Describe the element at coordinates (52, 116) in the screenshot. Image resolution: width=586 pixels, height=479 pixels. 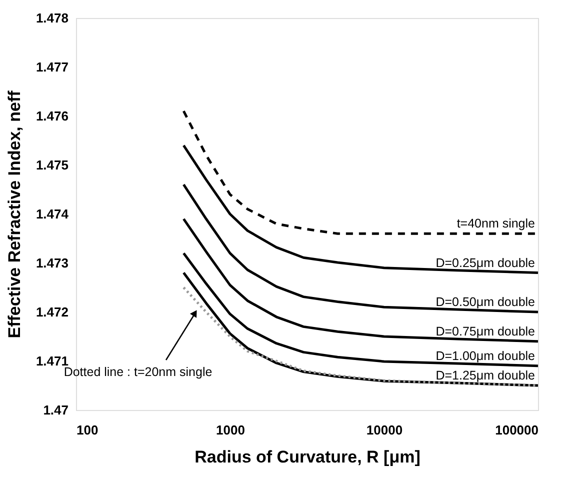
I see `y-tick-label: 1.476` at that location.